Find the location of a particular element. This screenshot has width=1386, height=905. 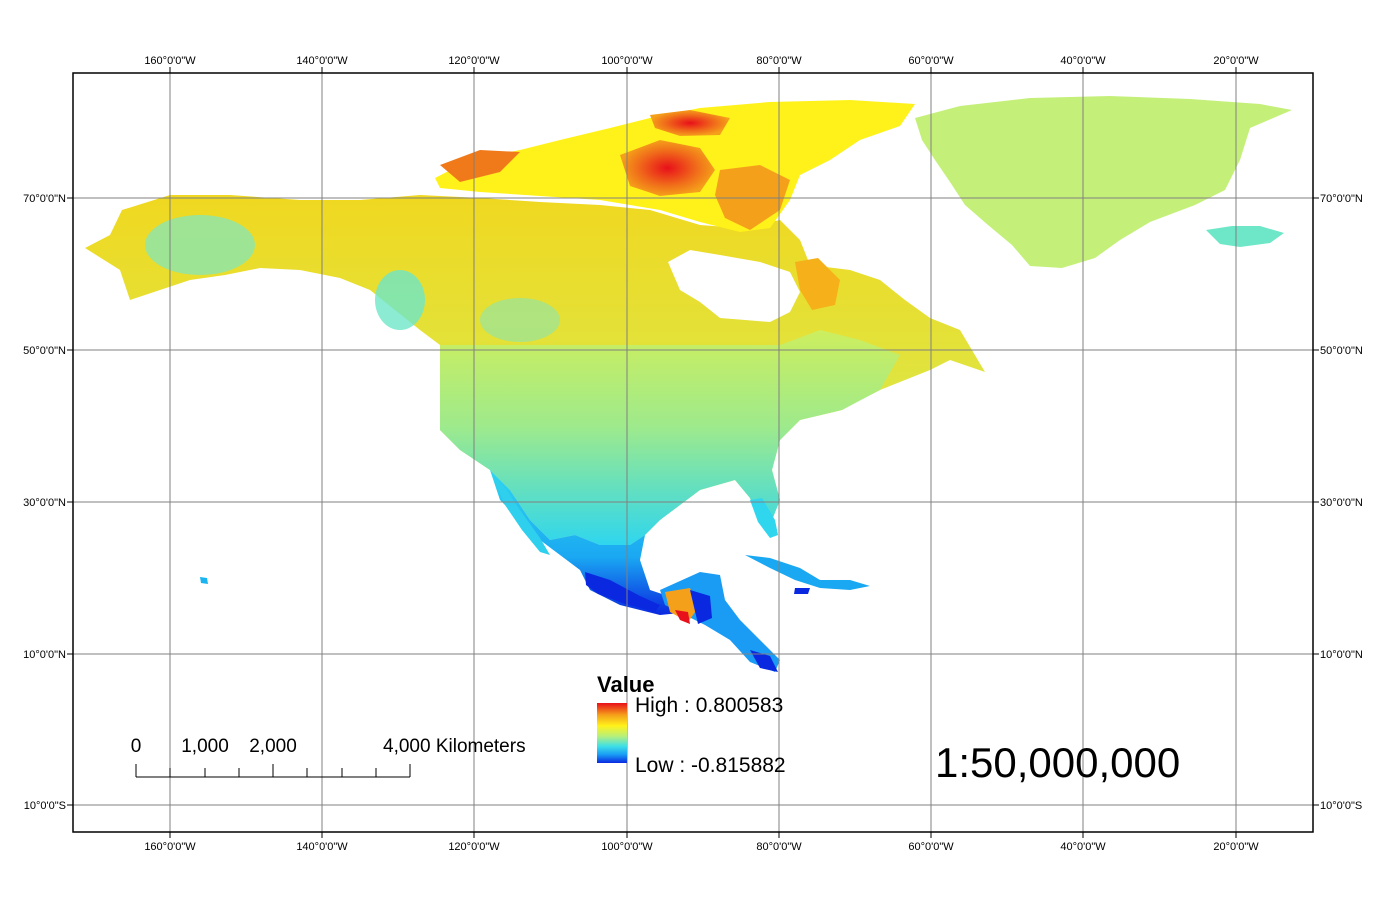

lat-label-left: 70°0'0"N is located at coordinates (44, 199).